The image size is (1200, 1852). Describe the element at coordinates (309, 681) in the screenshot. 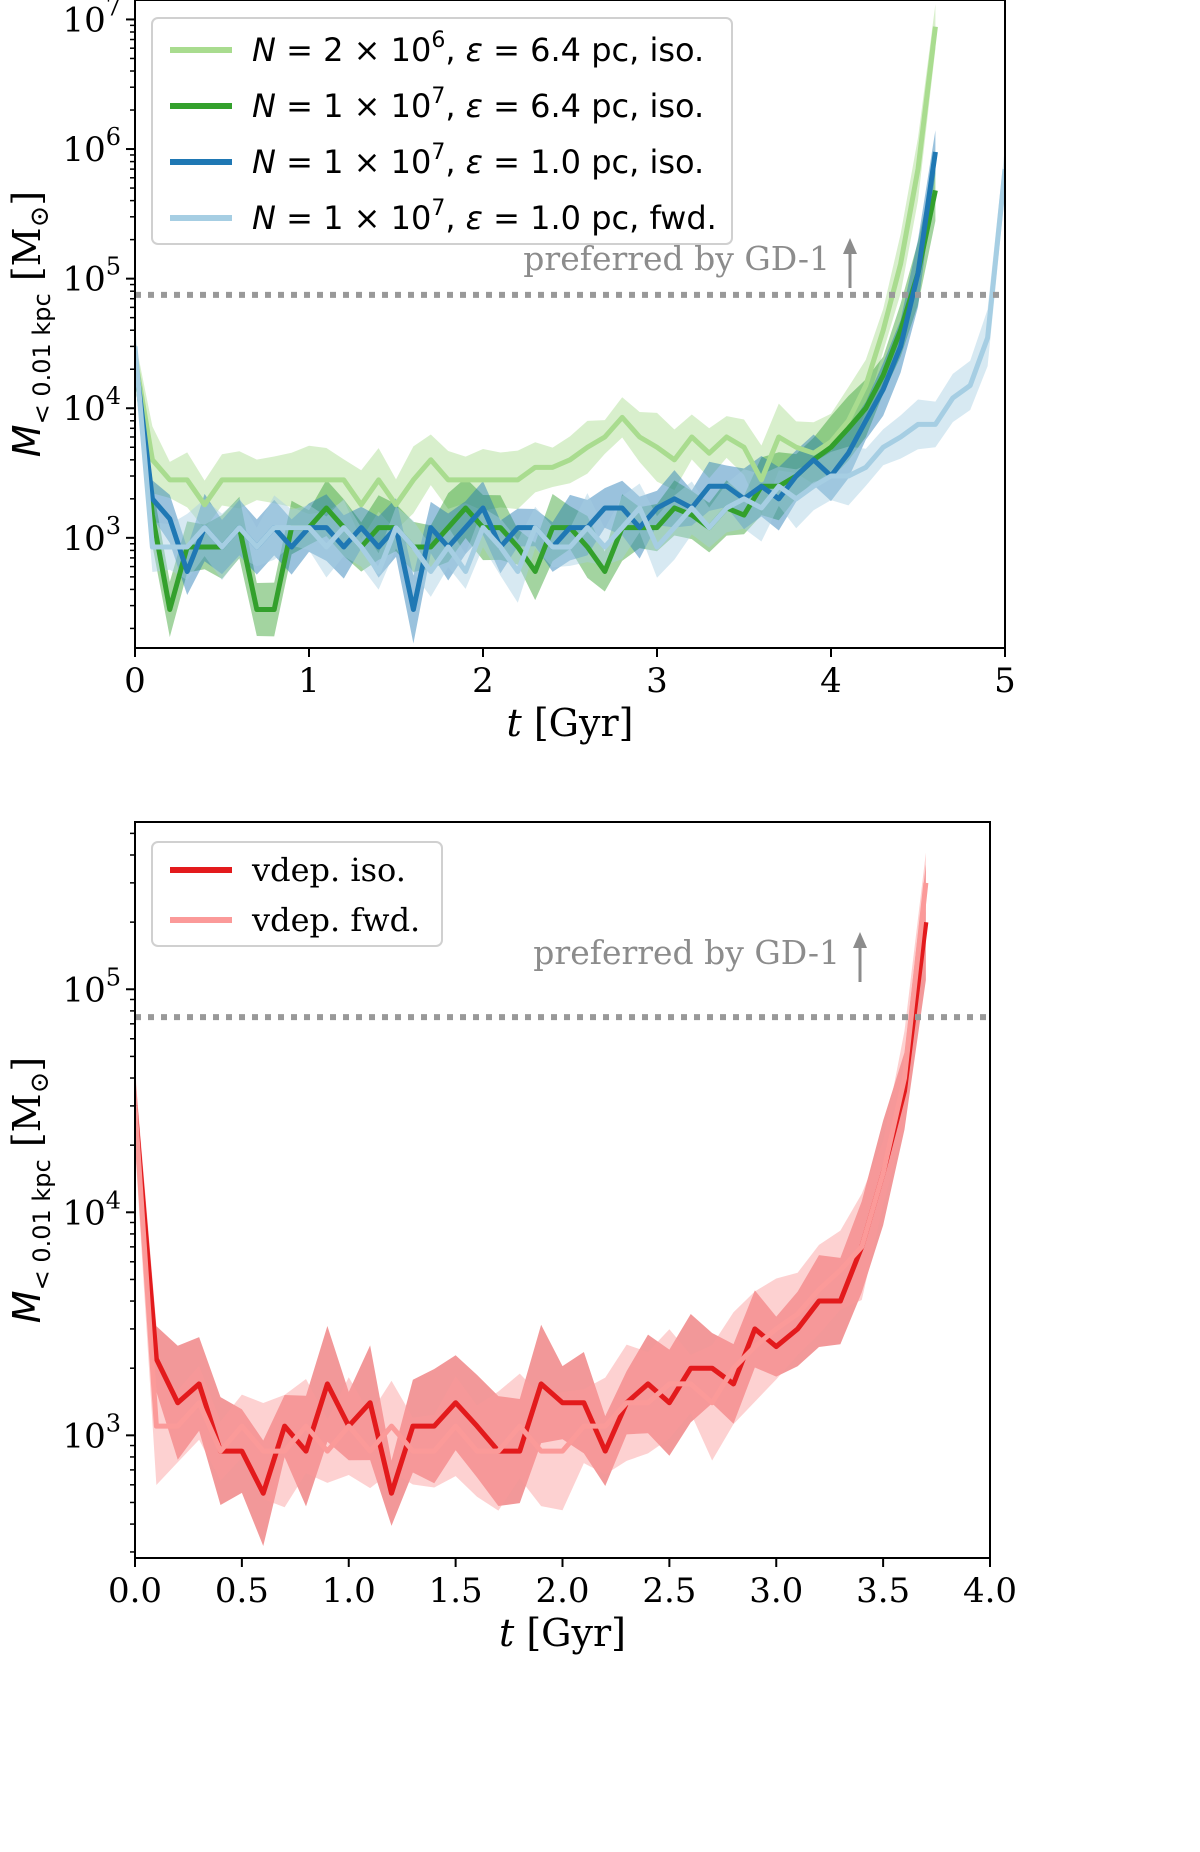

I see `x-tick-label: 1` at that location.